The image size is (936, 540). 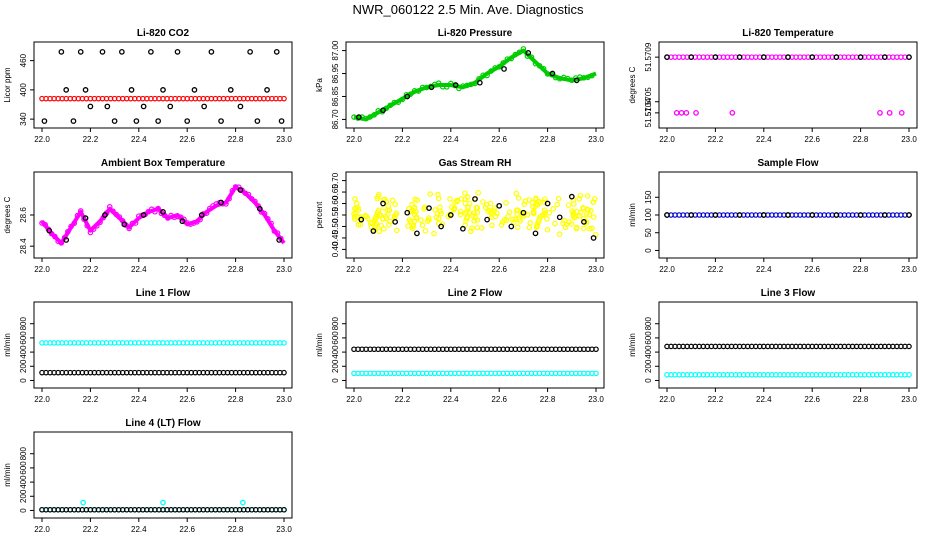 What do you see at coordinates (788, 33) in the screenshot?
I see `chart-title: Li-820 Temperature` at bounding box center [788, 33].